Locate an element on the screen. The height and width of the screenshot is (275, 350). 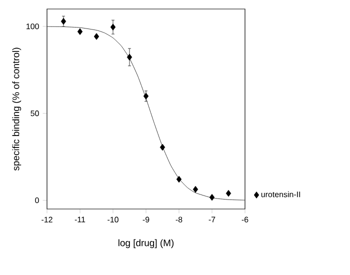
y-axis-title: specific binding (% of control) is located at coordinates (17, 109).